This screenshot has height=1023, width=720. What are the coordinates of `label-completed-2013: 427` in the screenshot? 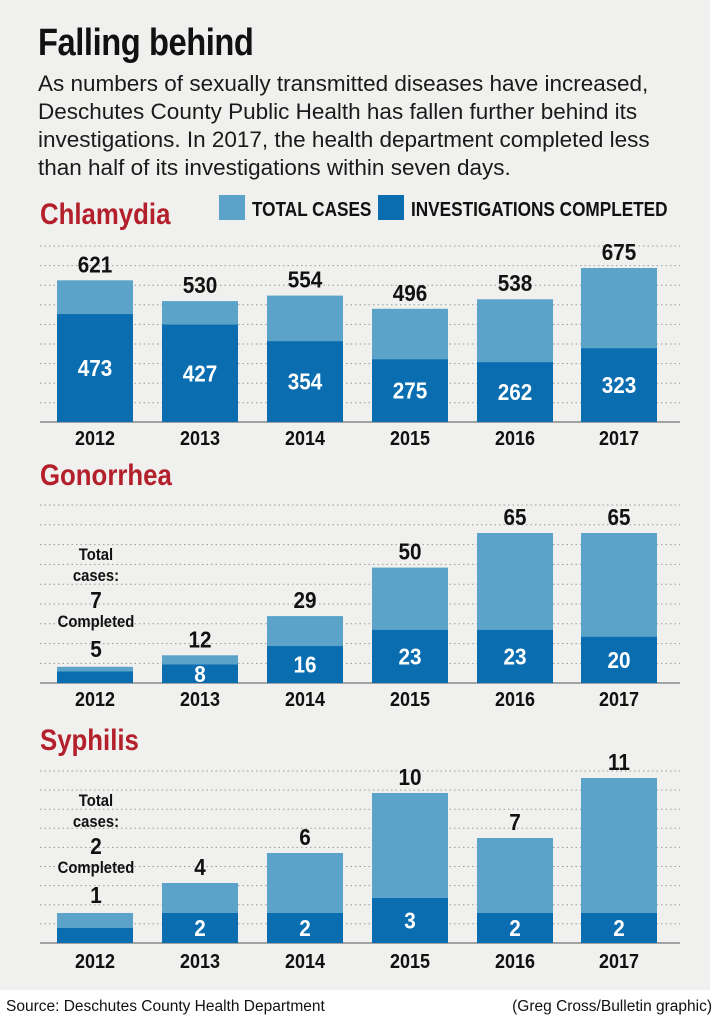 It's located at (200, 373).